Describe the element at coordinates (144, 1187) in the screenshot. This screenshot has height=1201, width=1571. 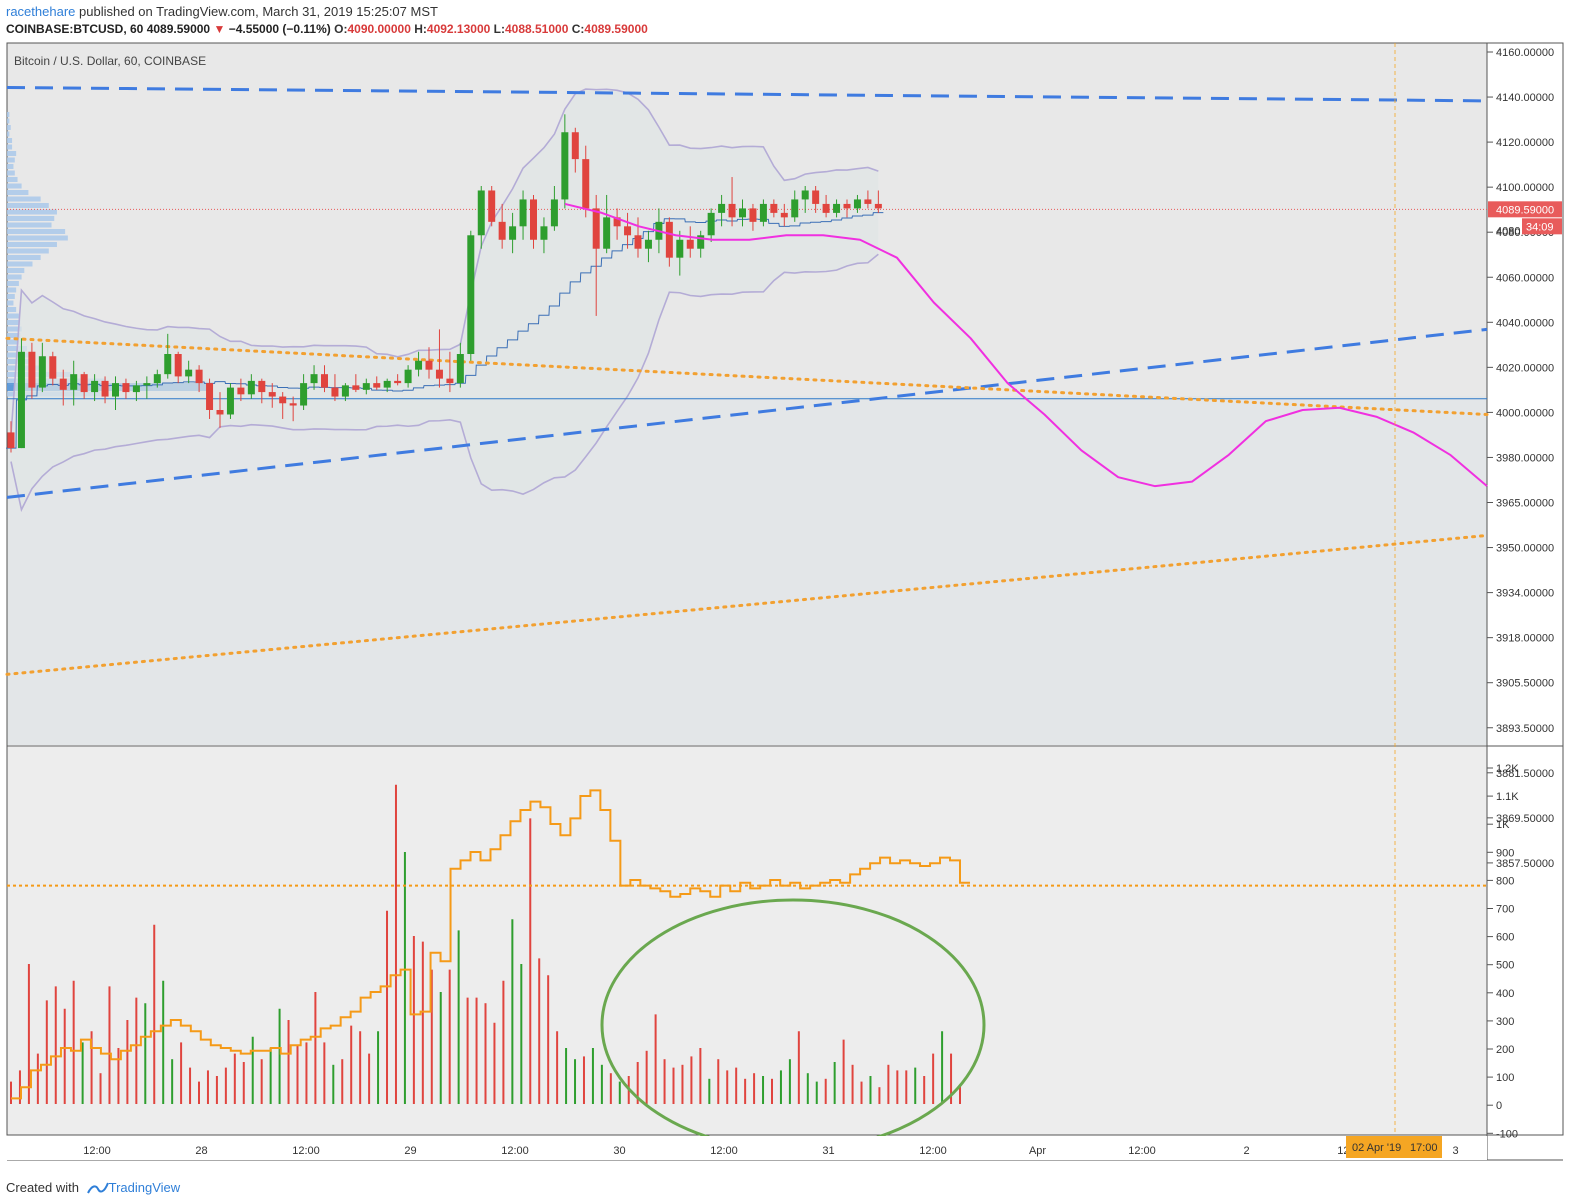
I see `tradingview-brand: TradingView` at that location.